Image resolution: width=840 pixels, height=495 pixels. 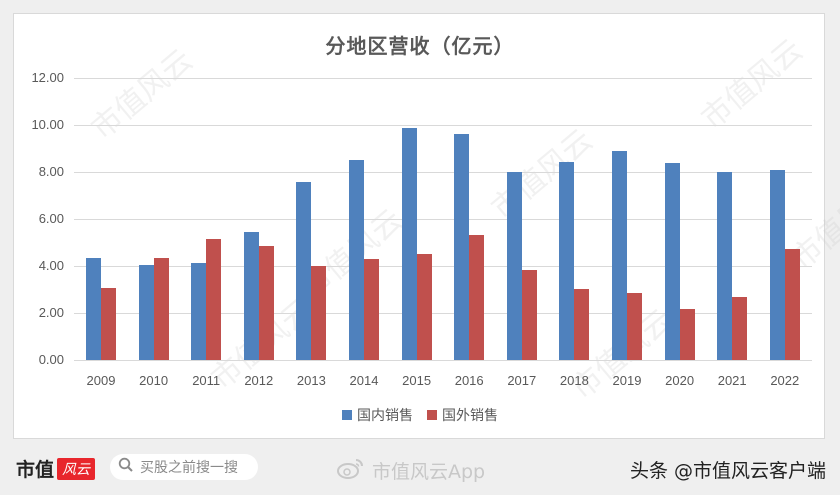 I want to click on bar-domestic-2010, so click(x=146, y=312).